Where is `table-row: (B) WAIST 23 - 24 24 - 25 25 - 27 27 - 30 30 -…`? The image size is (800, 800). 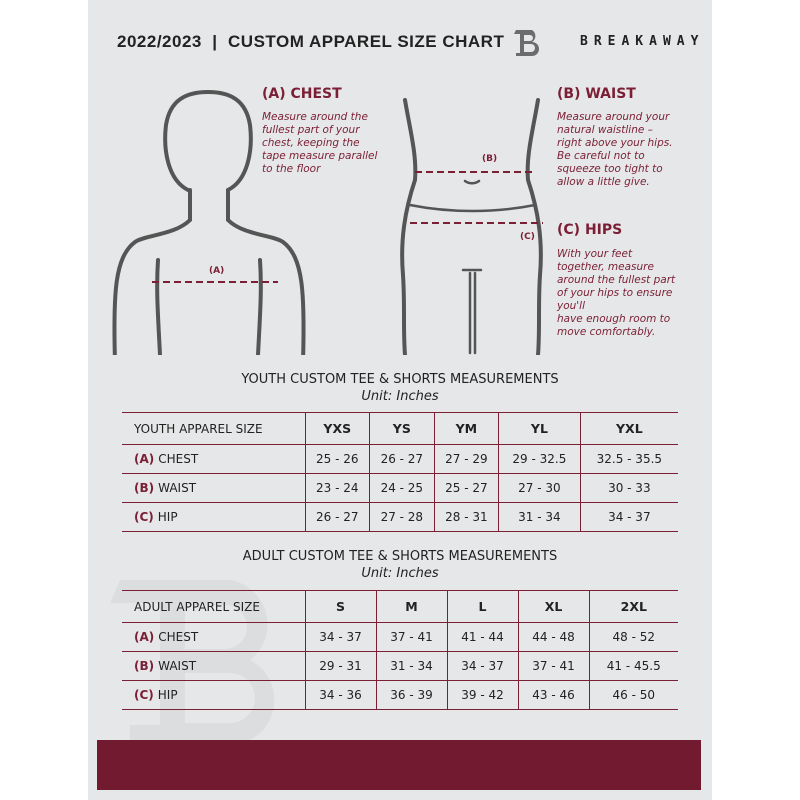
table-row: (B) WAIST 23 - 24 24 - 25 25 - 27 27 - 30 30 -… is located at coordinates (400, 488).